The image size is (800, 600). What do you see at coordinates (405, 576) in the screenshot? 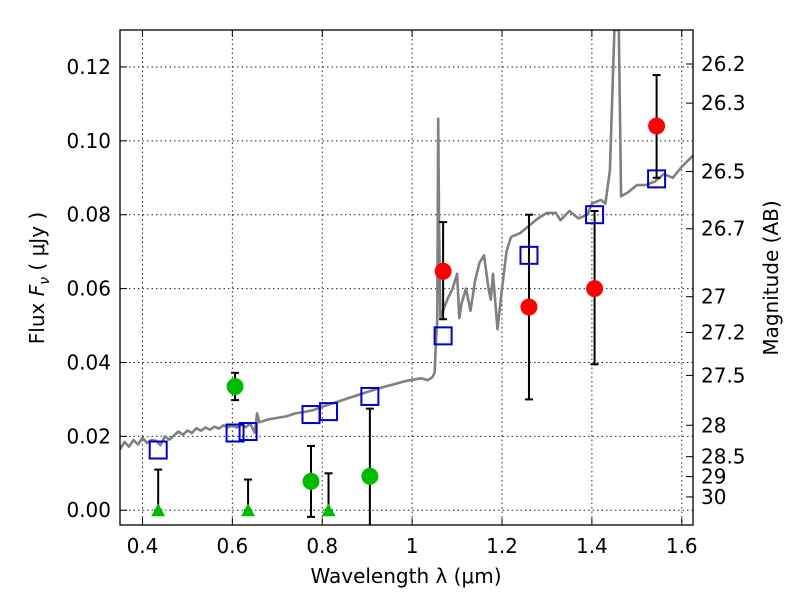
I see `x-axis-label: Wavelength λ (μm)` at bounding box center [405, 576].